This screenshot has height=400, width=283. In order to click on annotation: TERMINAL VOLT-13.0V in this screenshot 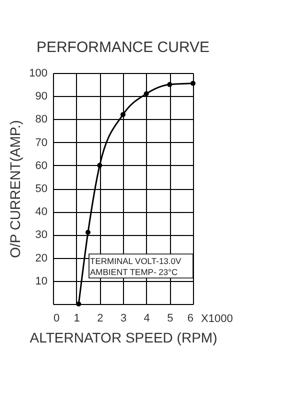, I will do `click(136, 261)`.